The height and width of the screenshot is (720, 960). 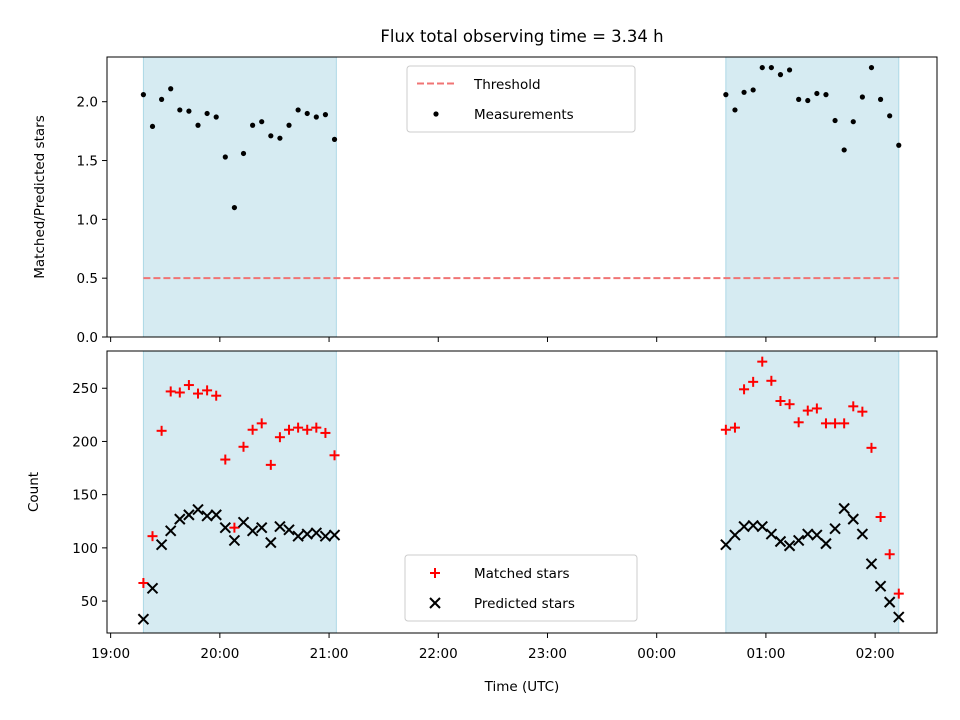 What do you see at coordinates (219, 654) in the screenshot?
I see `x-tick-label: 20:00` at bounding box center [219, 654].